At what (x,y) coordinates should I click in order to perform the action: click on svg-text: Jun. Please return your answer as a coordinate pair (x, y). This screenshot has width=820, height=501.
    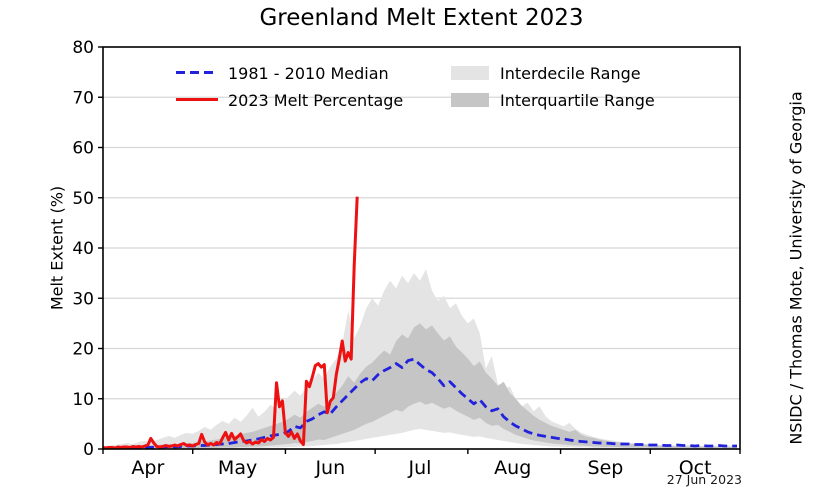
    Looking at the image, I should click on (329, 468).